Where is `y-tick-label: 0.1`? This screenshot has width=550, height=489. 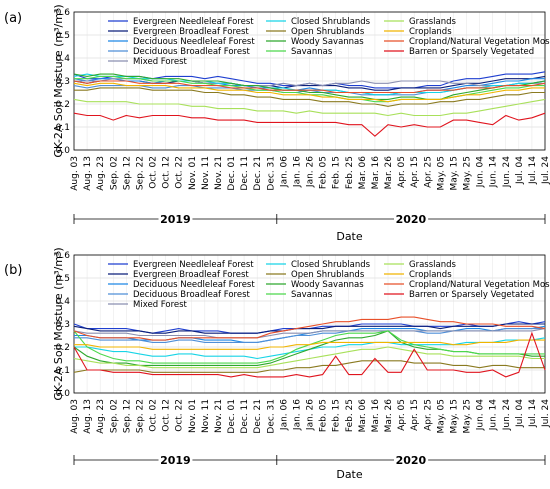 y-tick-label: 0.1 is located at coordinates (63, 128).